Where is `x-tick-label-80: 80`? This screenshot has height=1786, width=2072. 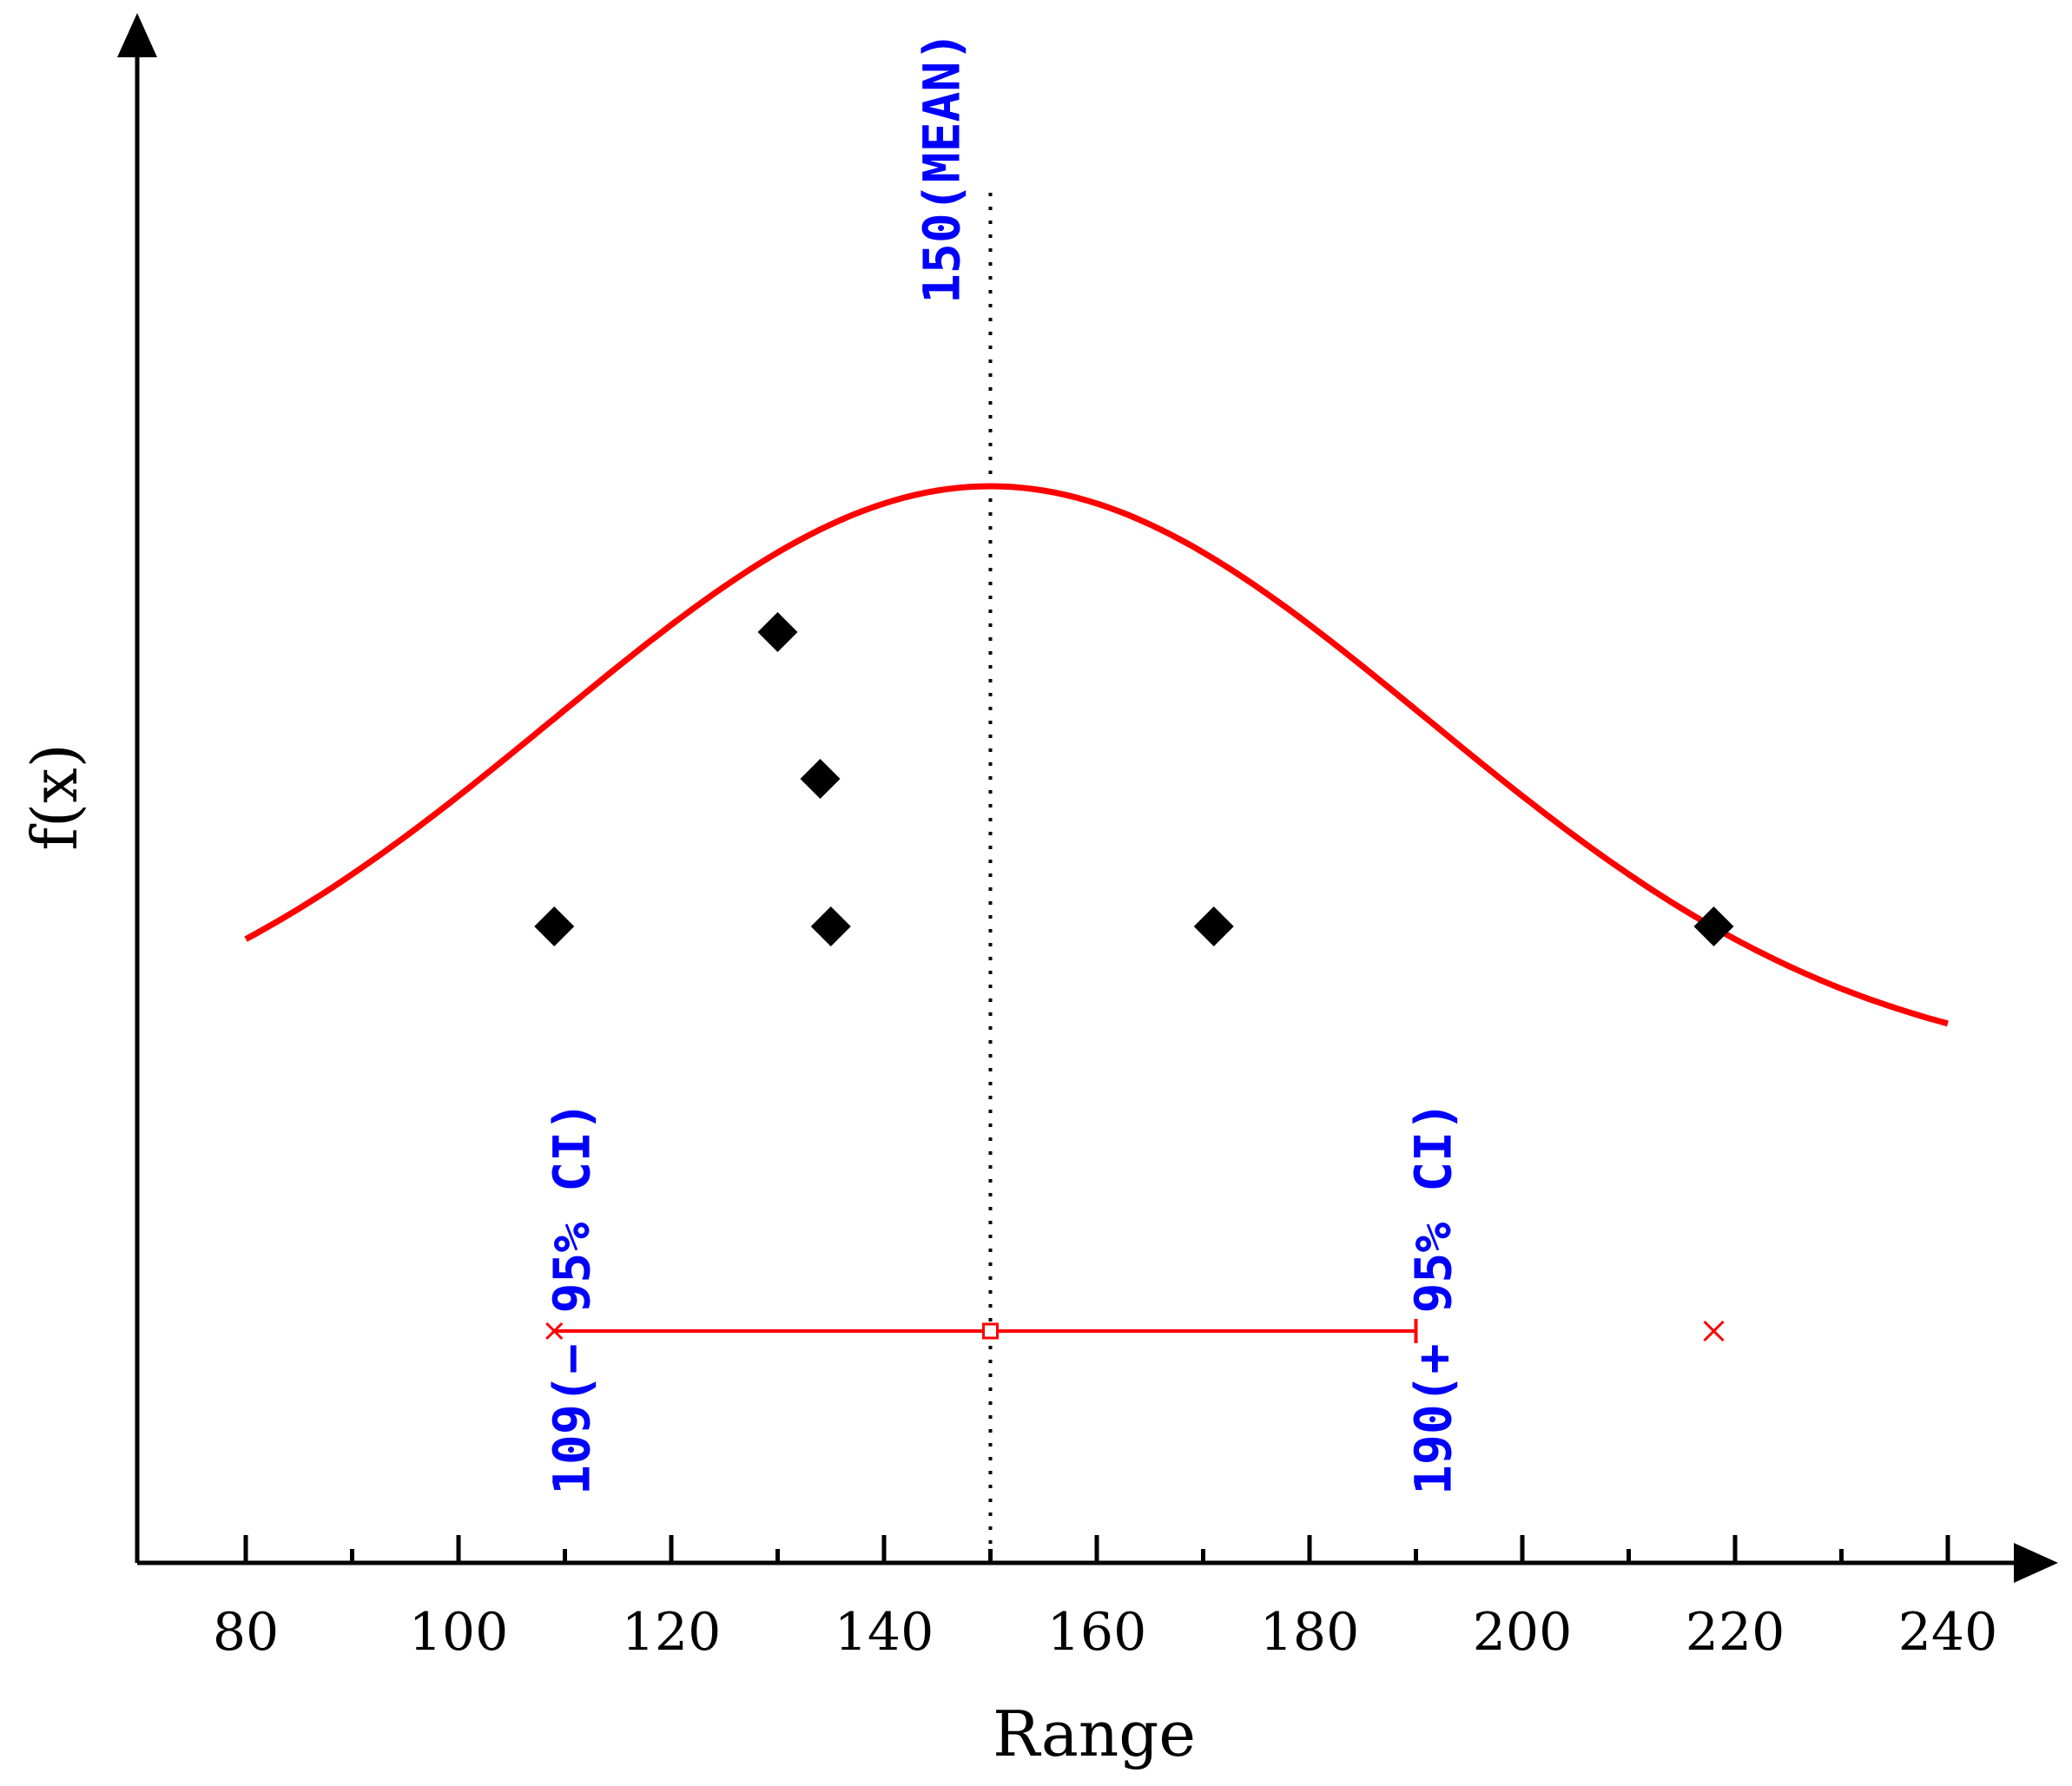
x-tick-label-80: 80 is located at coordinates (246, 1632).